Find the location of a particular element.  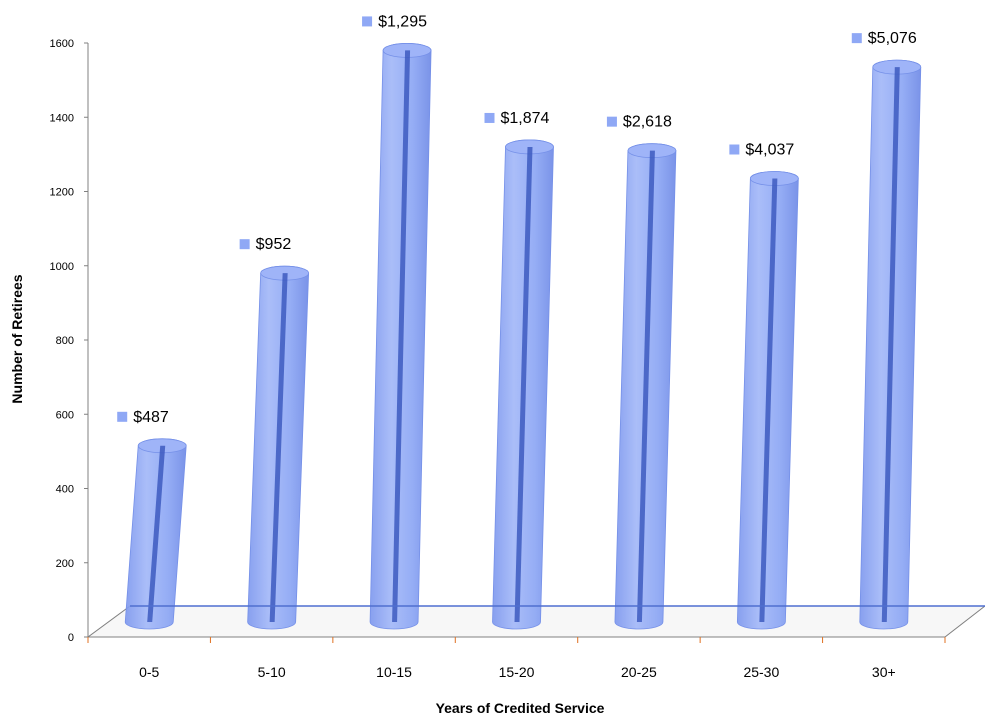

y-tick-label: 1600 is located at coordinates (62, 44).